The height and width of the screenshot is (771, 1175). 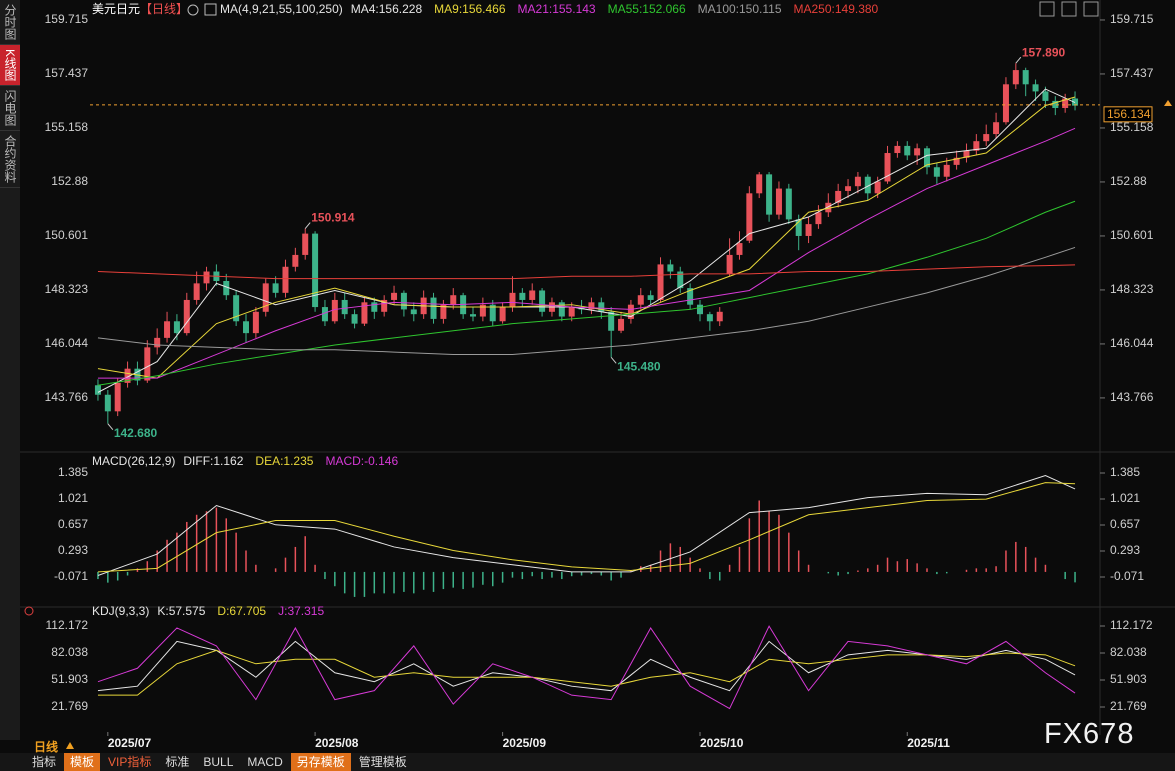 I want to click on footer-tab: 模板, so click(x=82, y=762).